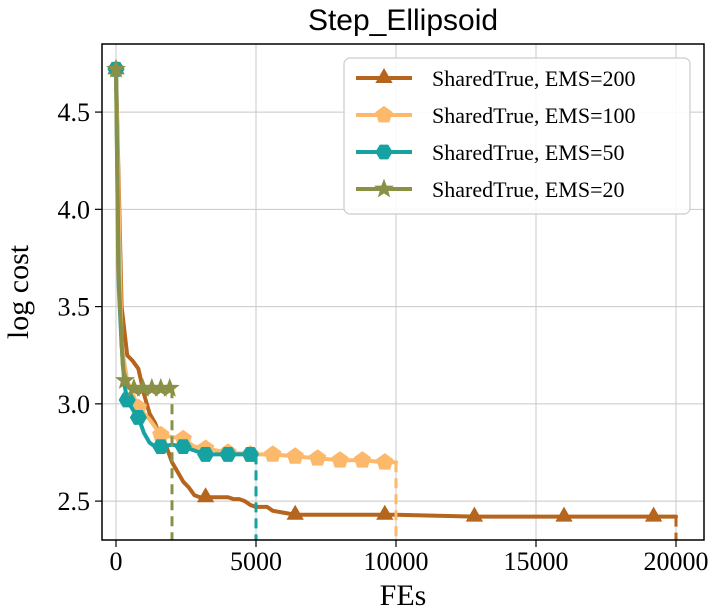 This screenshot has height=616, width=718. What do you see at coordinates (256, 561) in the screenshot?
I see `x-tick-label: 5000` at bounding box center [256, 561].